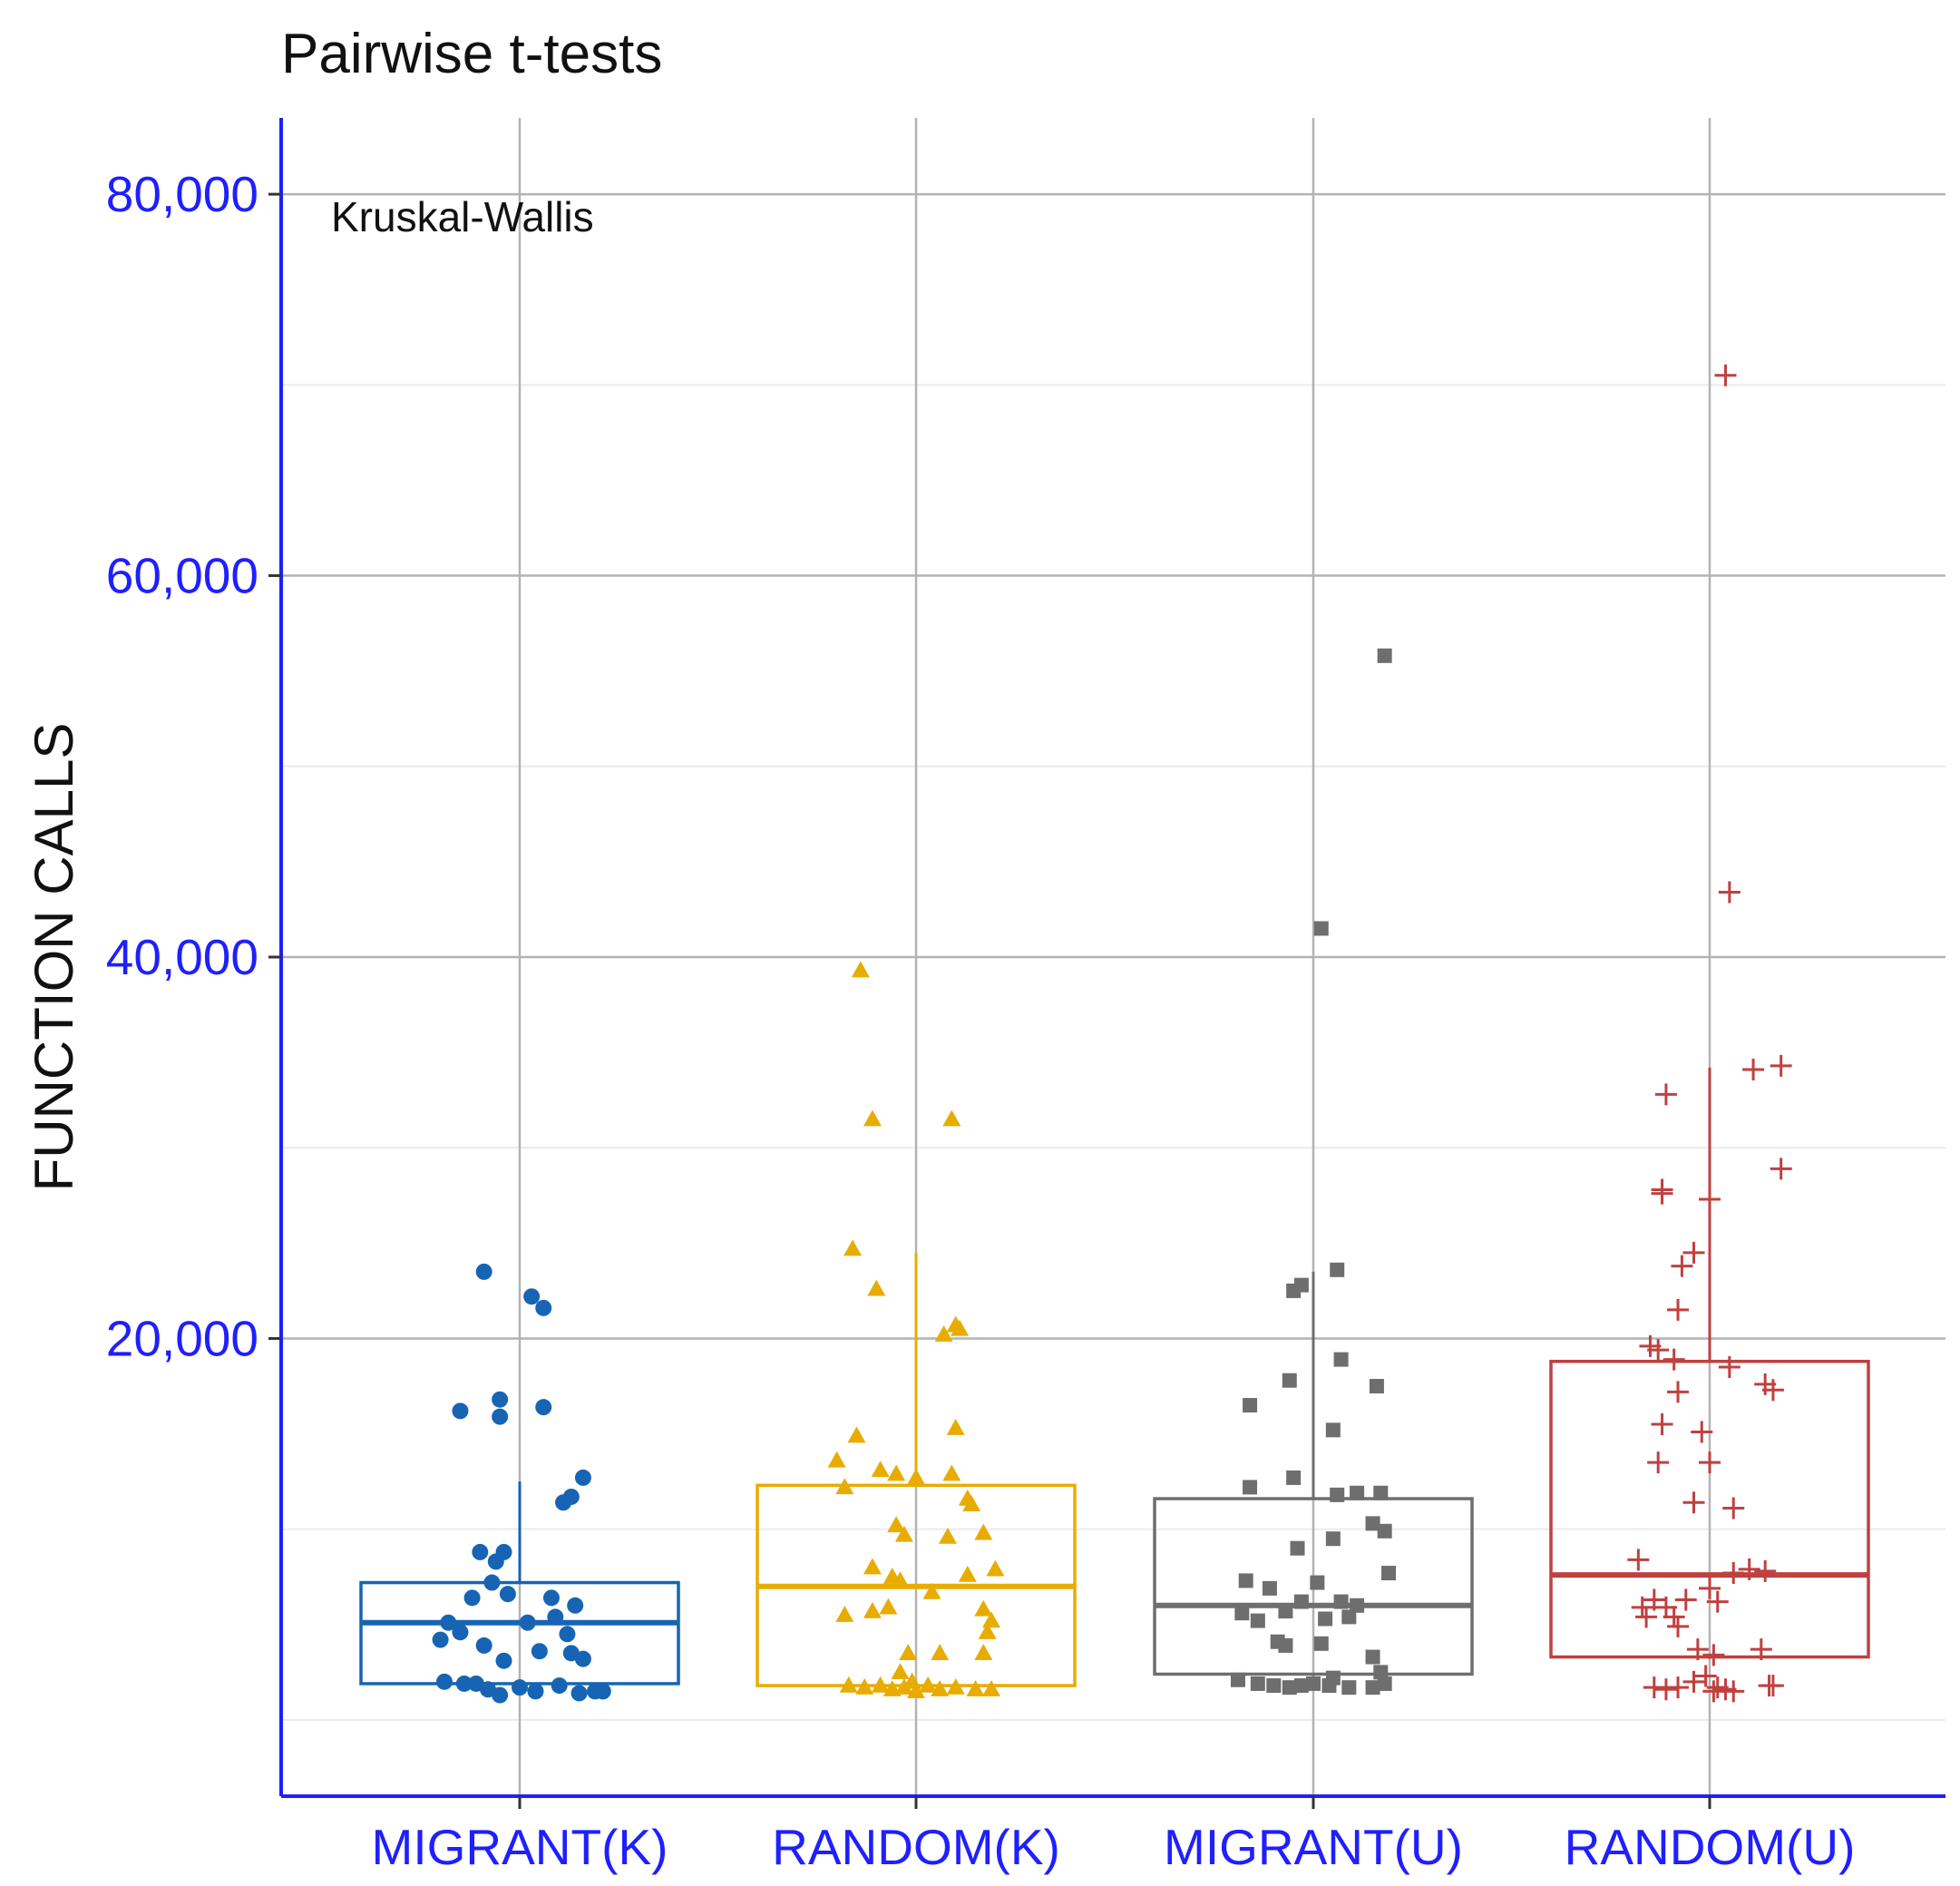 This screenshot has height=1886, width=1960. Describe the element at coordinates (471, 54) in the screenshot. I see `chart-title: Pairwise t-tests` at that location.